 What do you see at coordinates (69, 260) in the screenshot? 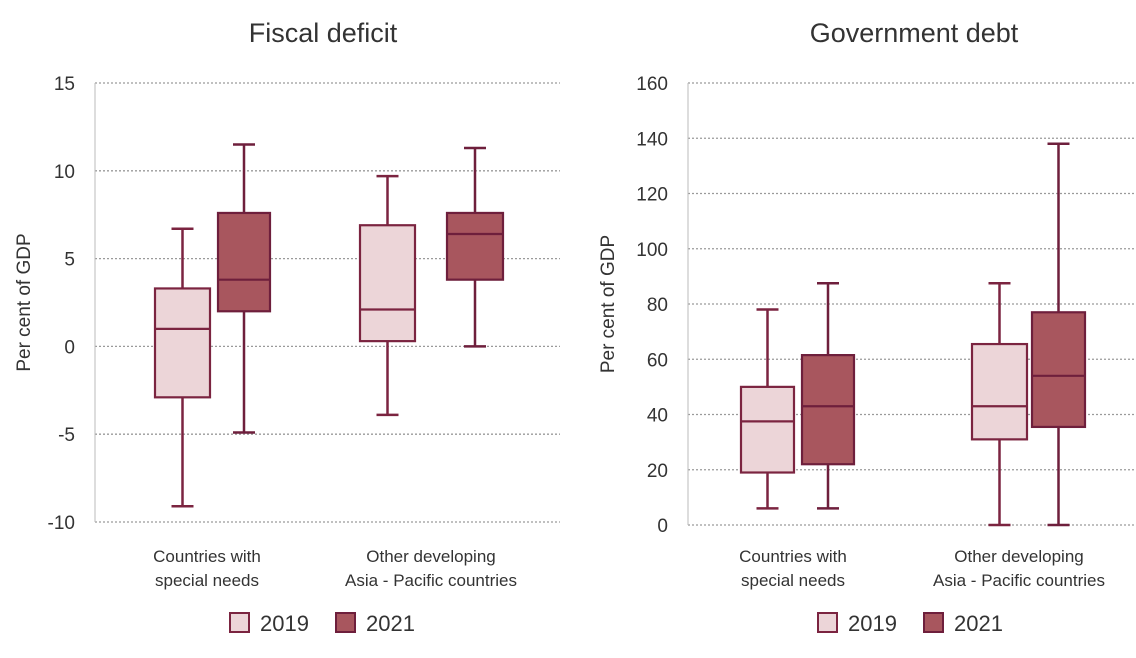
I see `y-tick-label: 5` at bounding box center [69, 260].